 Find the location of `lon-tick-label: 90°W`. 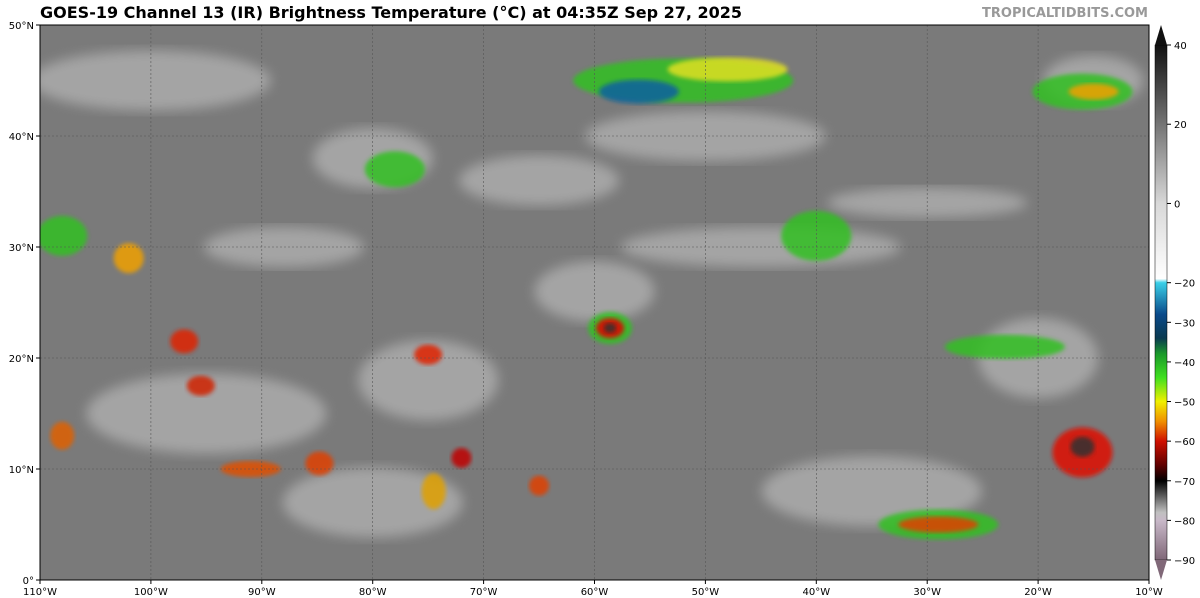

lon-tick-label: 90°W is located at coordinates (262, 592).